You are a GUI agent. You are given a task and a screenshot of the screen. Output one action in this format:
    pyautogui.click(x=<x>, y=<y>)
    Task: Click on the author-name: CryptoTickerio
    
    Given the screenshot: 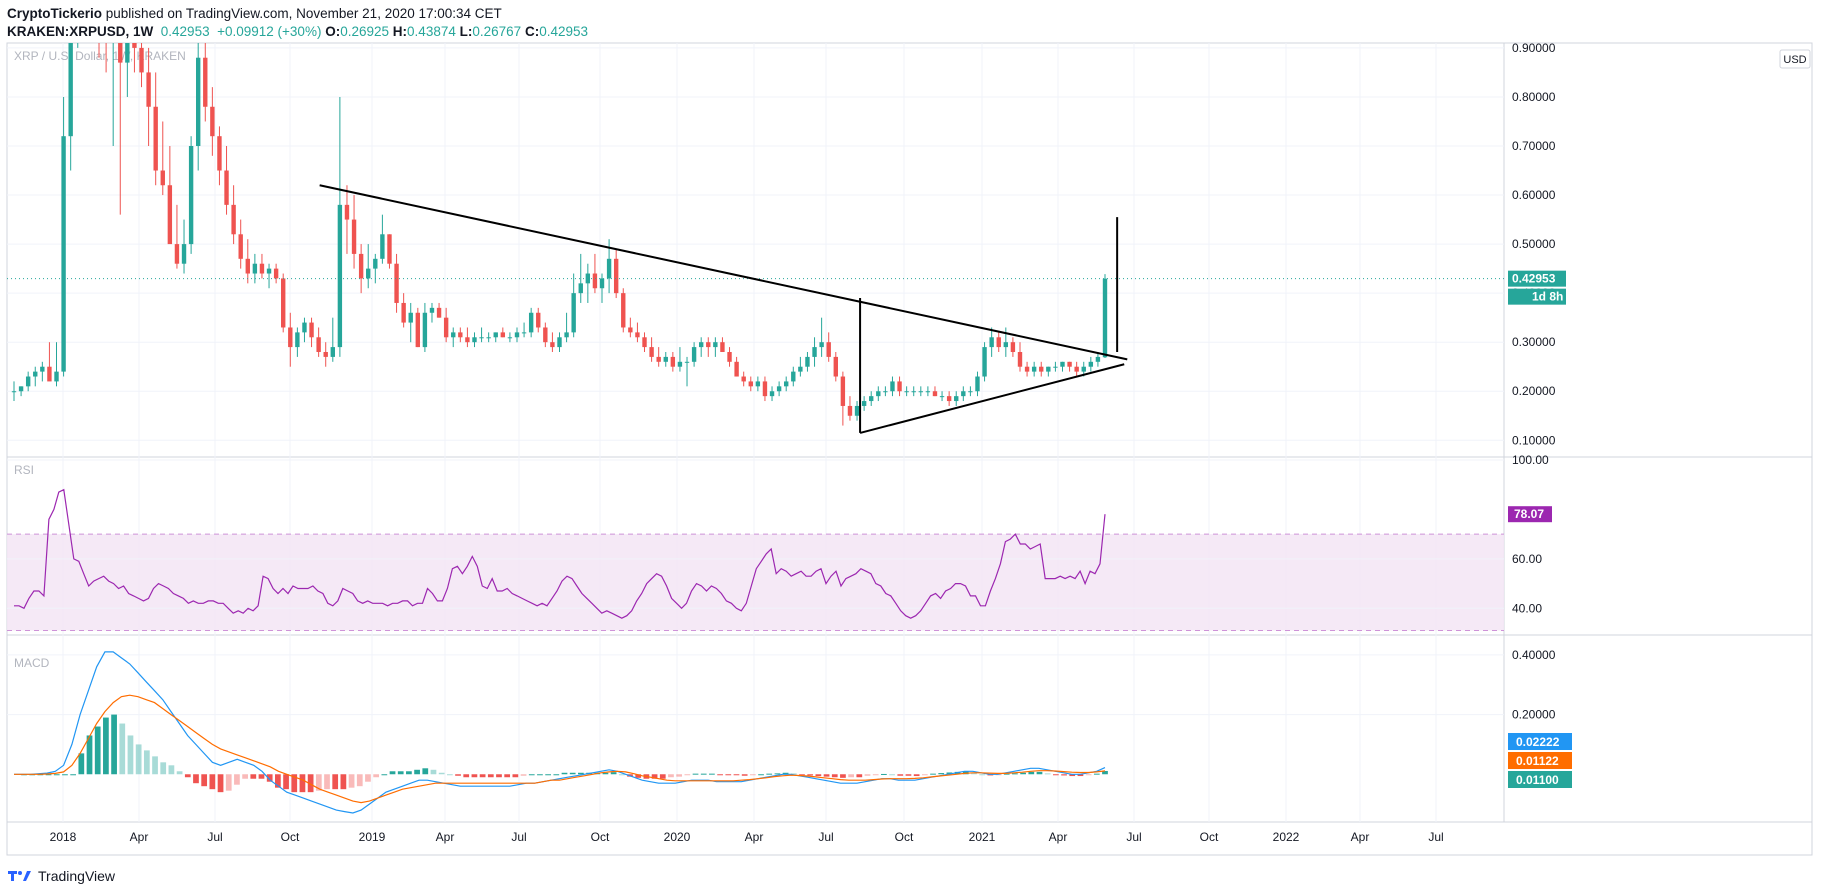 What is the action you would take?
    pyautogui.click(x=55, y=13)
    